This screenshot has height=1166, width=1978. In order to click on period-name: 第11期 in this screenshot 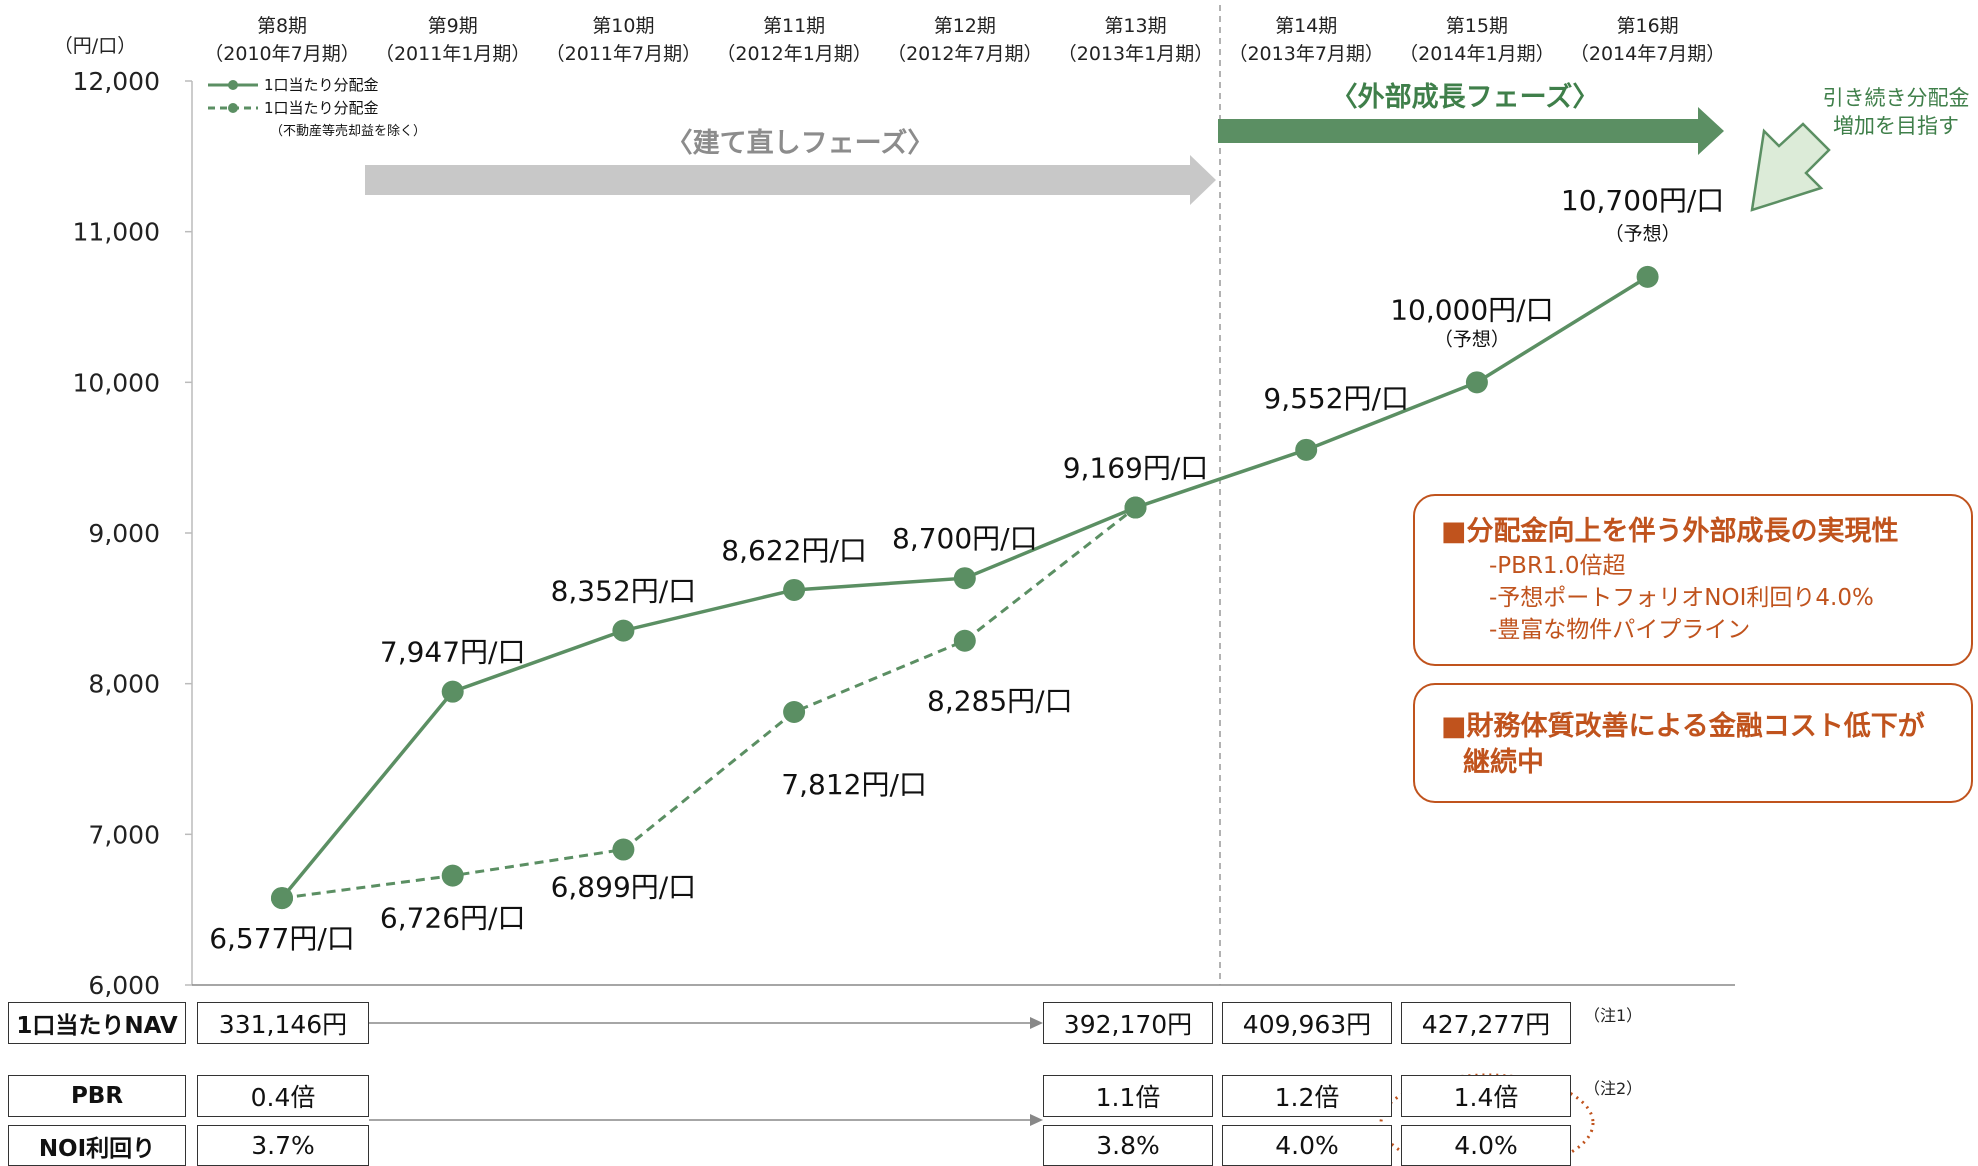, I will do `click(794, 26)`.